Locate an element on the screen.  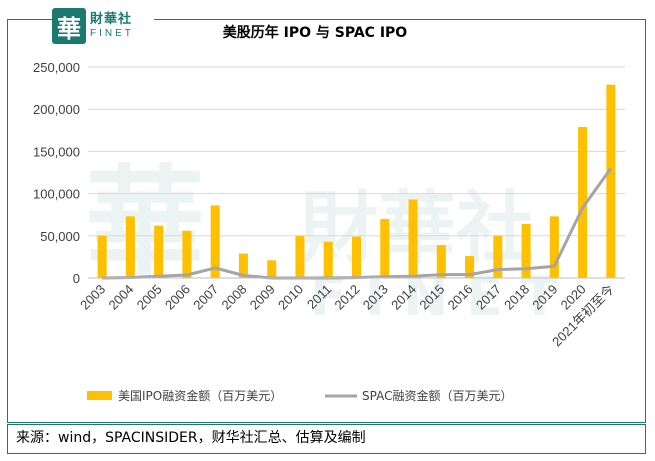
finet-logo: 華 財華社 FINET is located at coordinates (103, 26).